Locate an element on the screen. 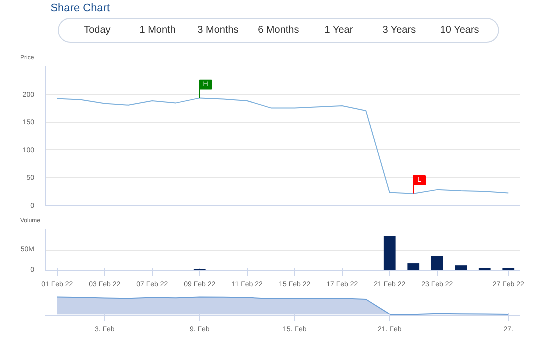 The image size is (547, 340). text: 6 Months is located at coordinates (279, 30).